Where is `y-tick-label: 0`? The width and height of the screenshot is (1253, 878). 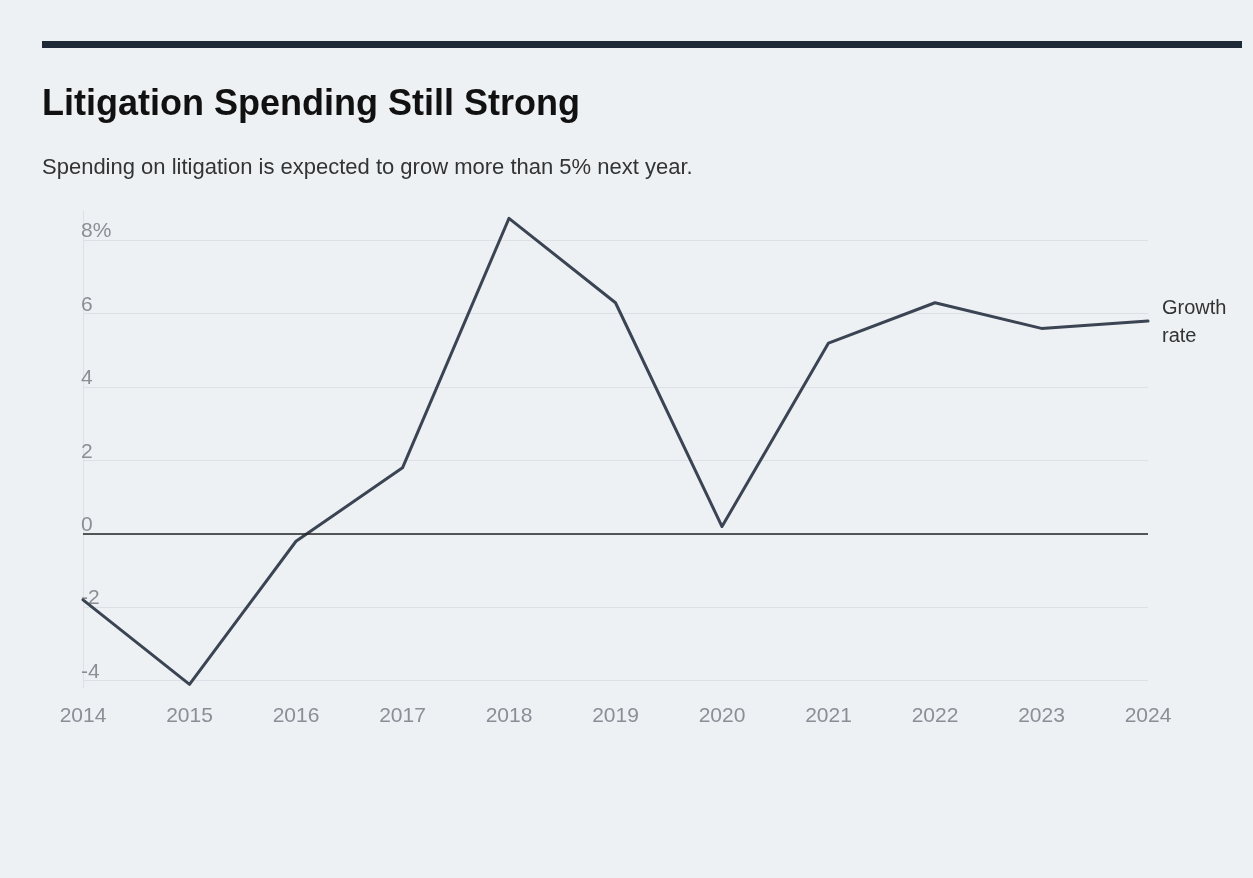
y-tick-label: 0 is located at coordinates (87, 523).